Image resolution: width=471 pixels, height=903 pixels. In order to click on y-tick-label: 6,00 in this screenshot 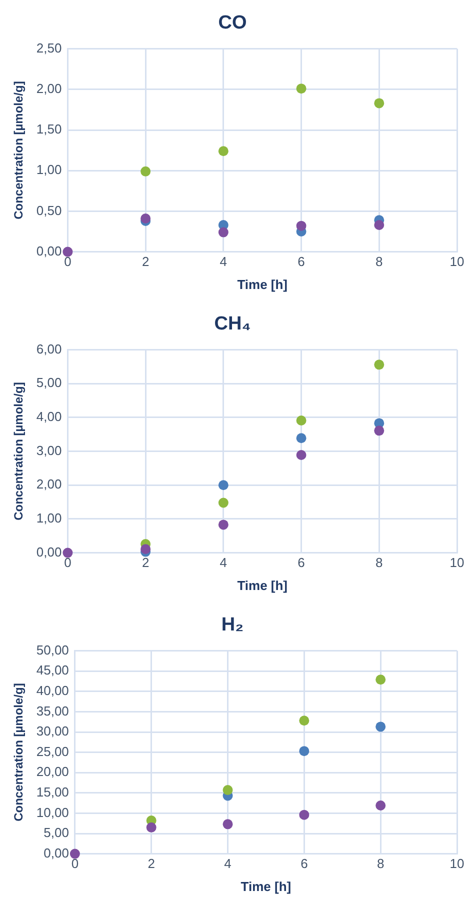, I will do `click(49, 348)`.